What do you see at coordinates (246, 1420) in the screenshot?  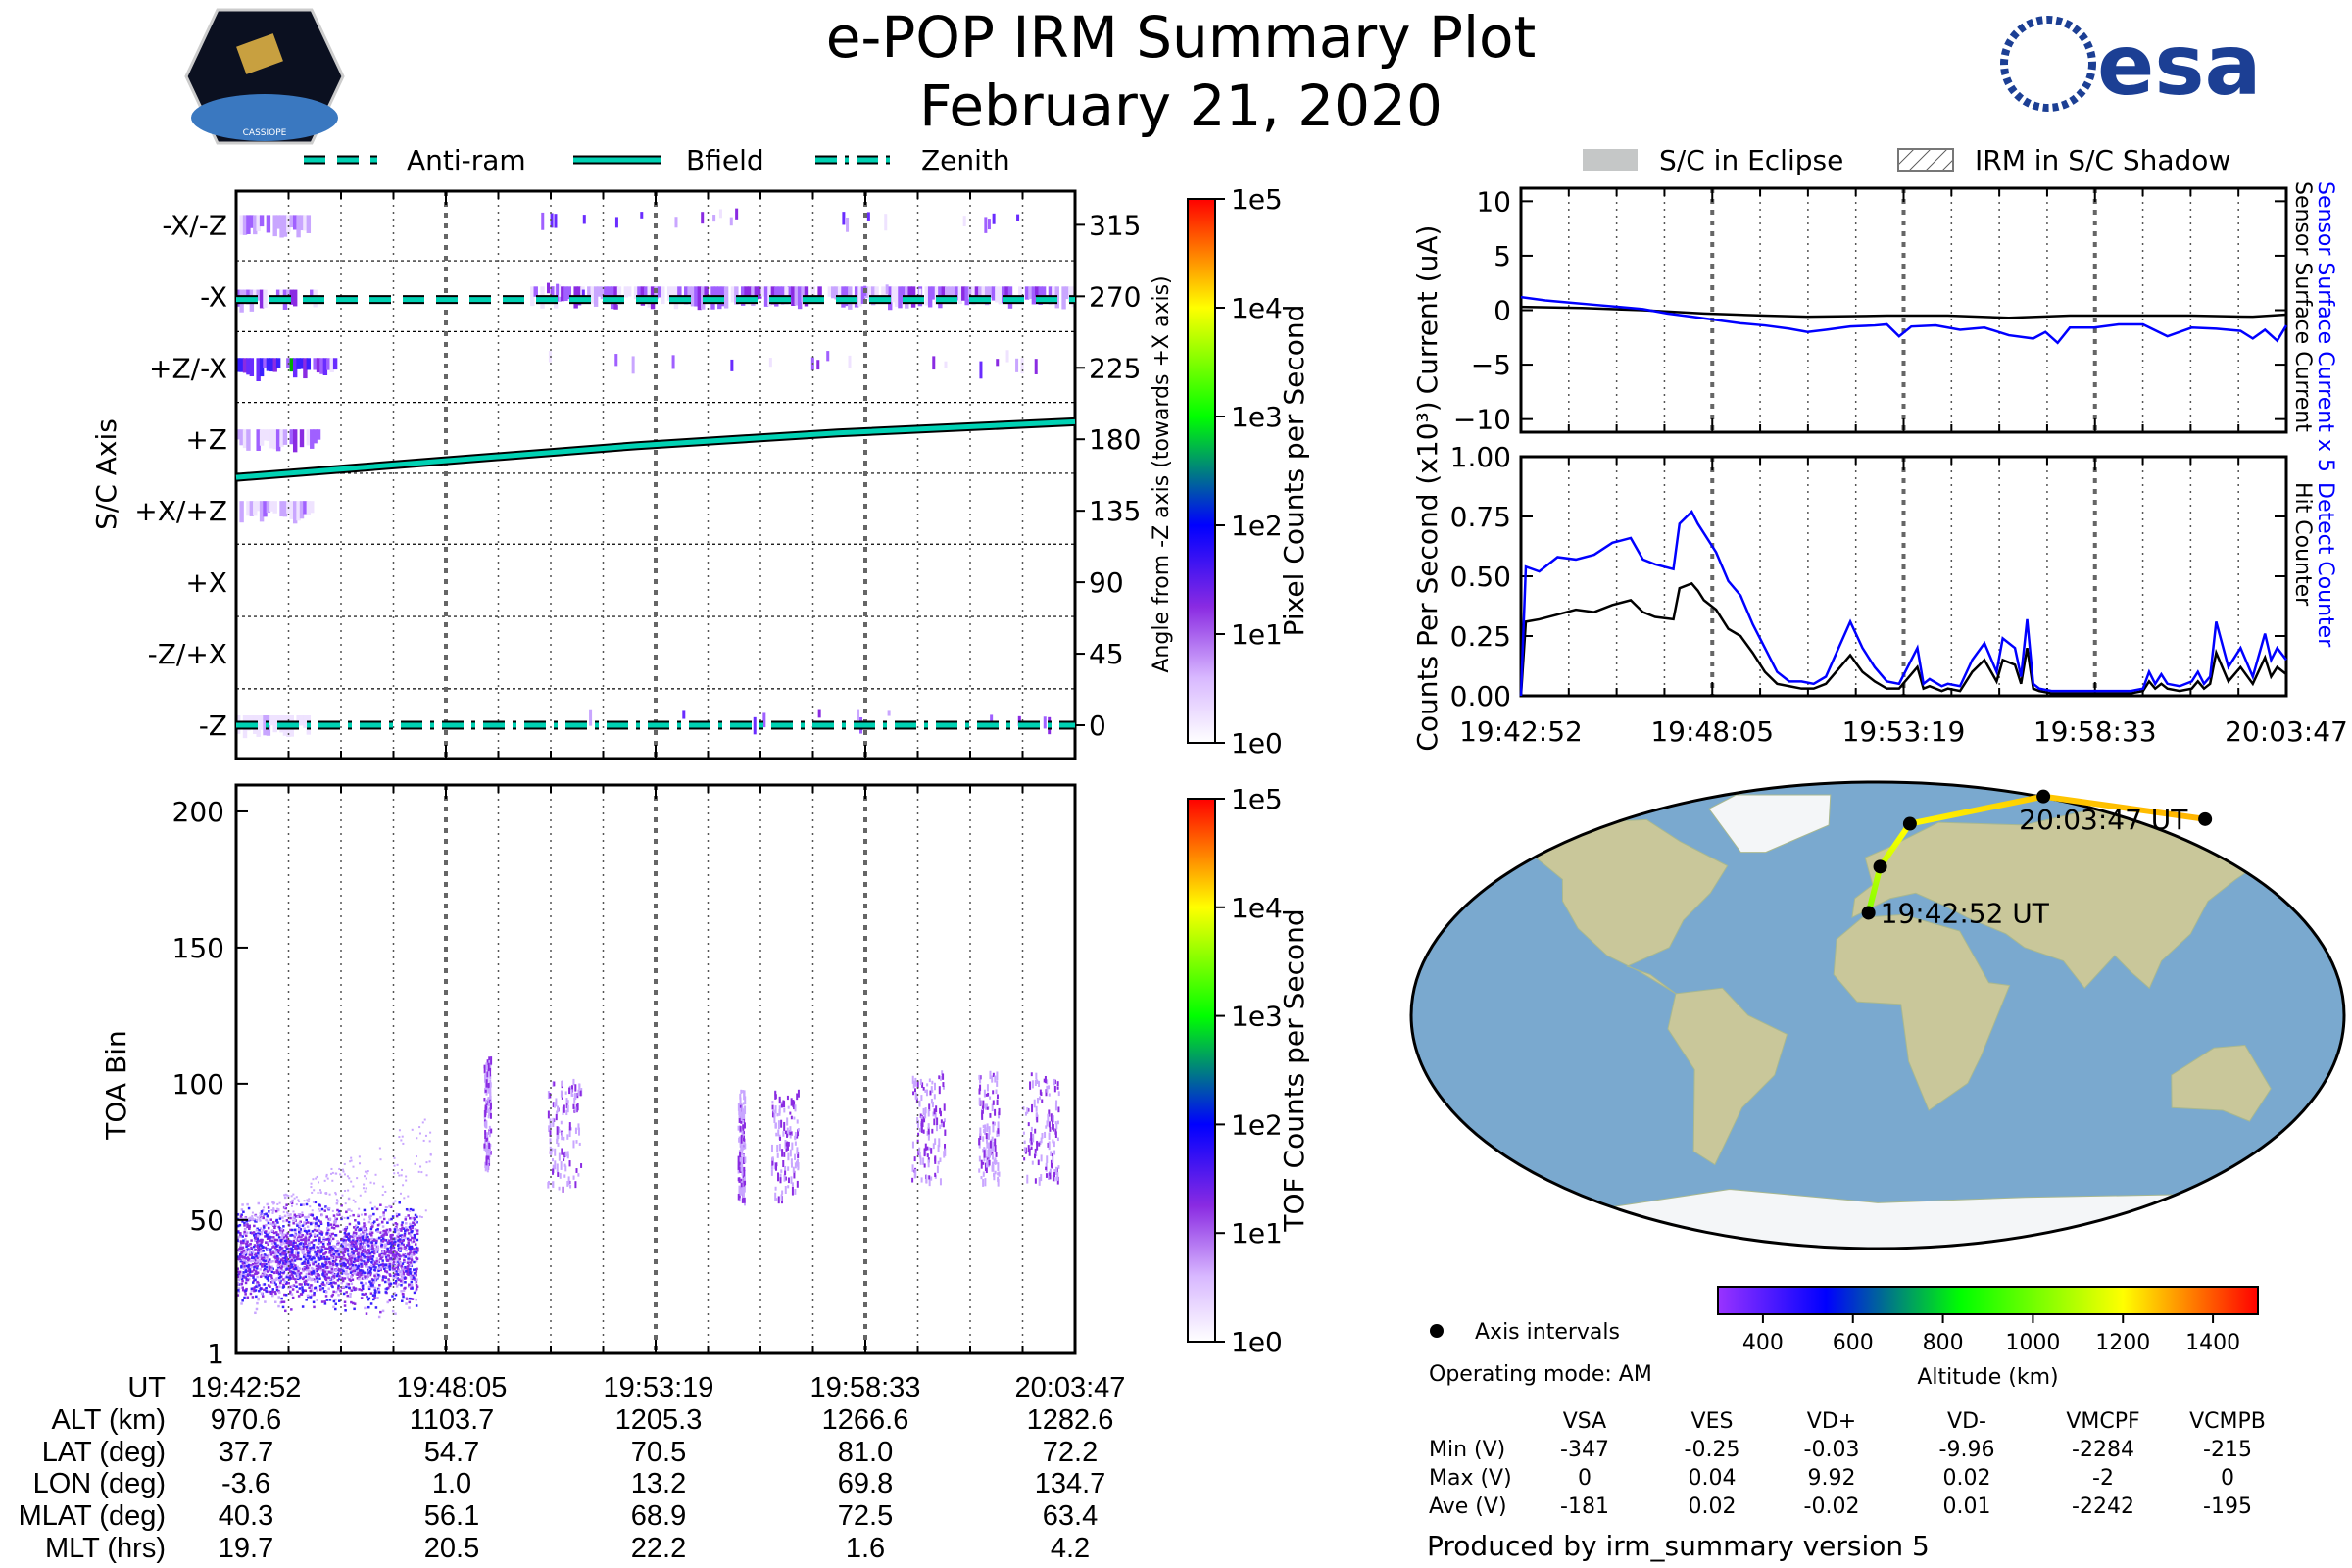 I see `ephemeris-cell: 970.6` at bounding box center [246, 1420].